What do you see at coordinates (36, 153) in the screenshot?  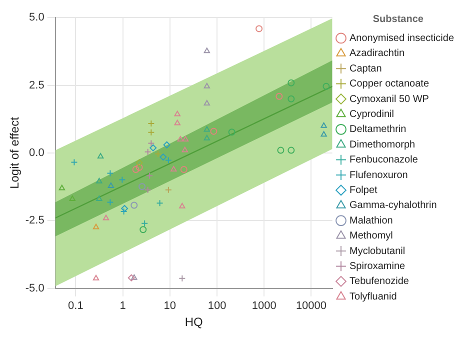 I see `y-tick-label: 0.0` at bounding box center [36, 153].